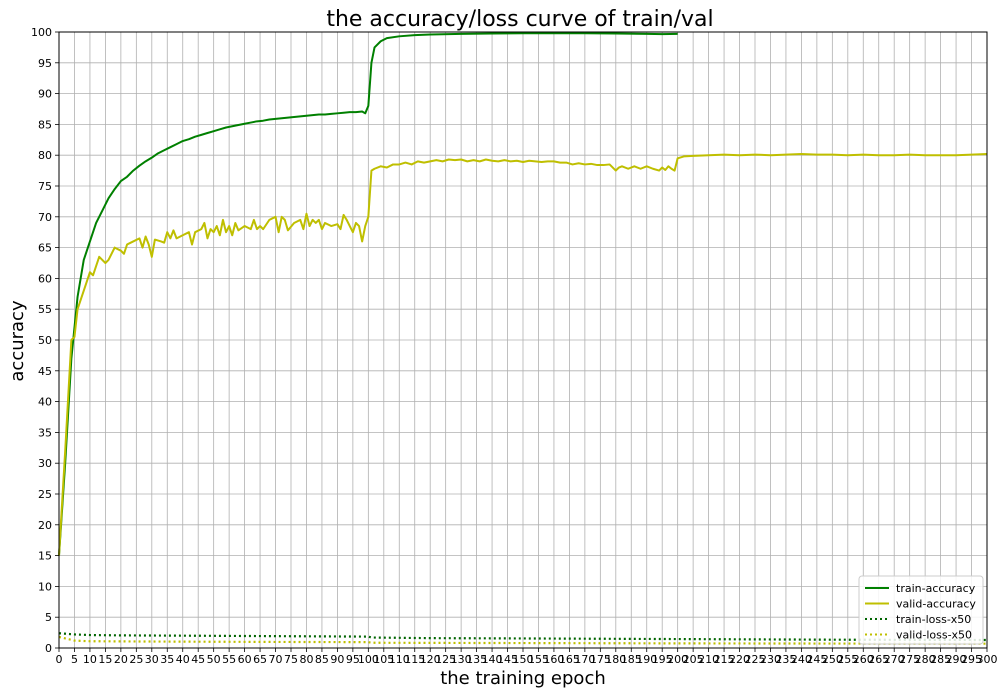  What do you see at coordinates (45, 186) in the screenshot?
I see `y-tick-label: 75` at bounding box center [45, 186].